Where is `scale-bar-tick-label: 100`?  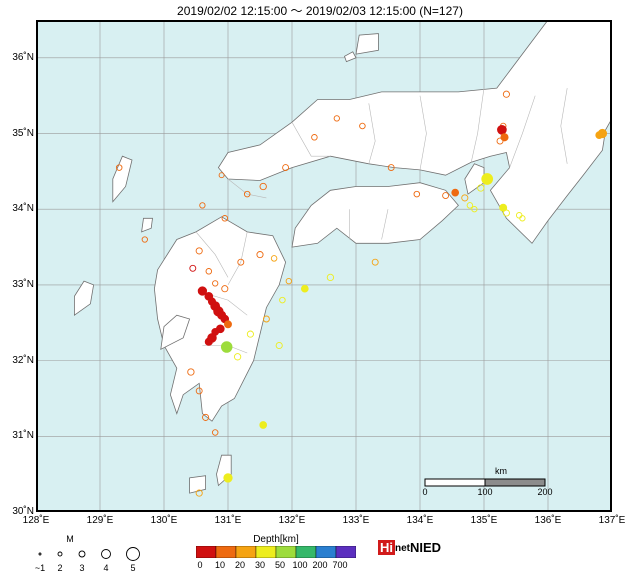 scale-bar-tick-label: 100 is located at coordinates (485, 492).